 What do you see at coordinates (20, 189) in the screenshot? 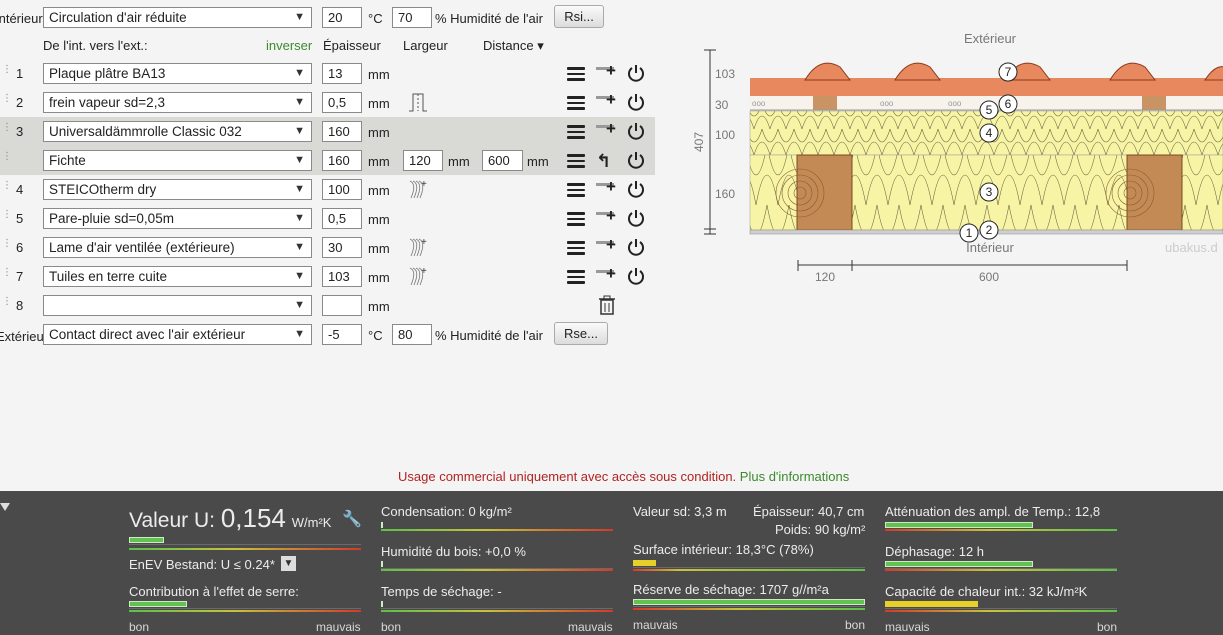
I see `layer-number: 4` at bounding box center [20, 189].